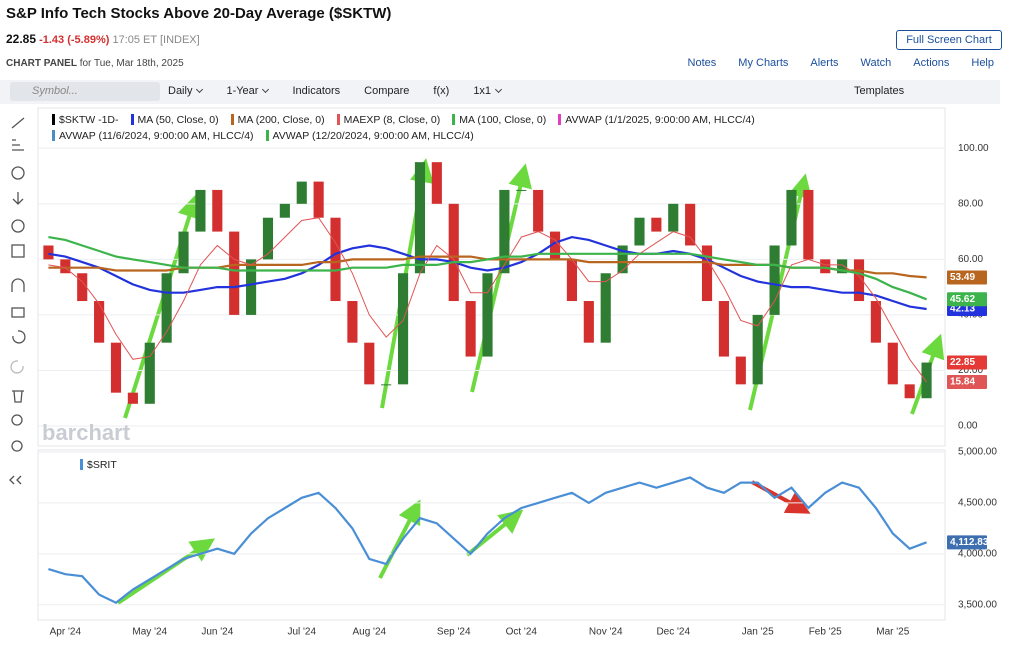  Describe the element at coordinates (153, 136) in the screenshot. I see `legend-item: AVWAP (11/6/2024, 9:00:00 AM, HLCC/4)` at that location.